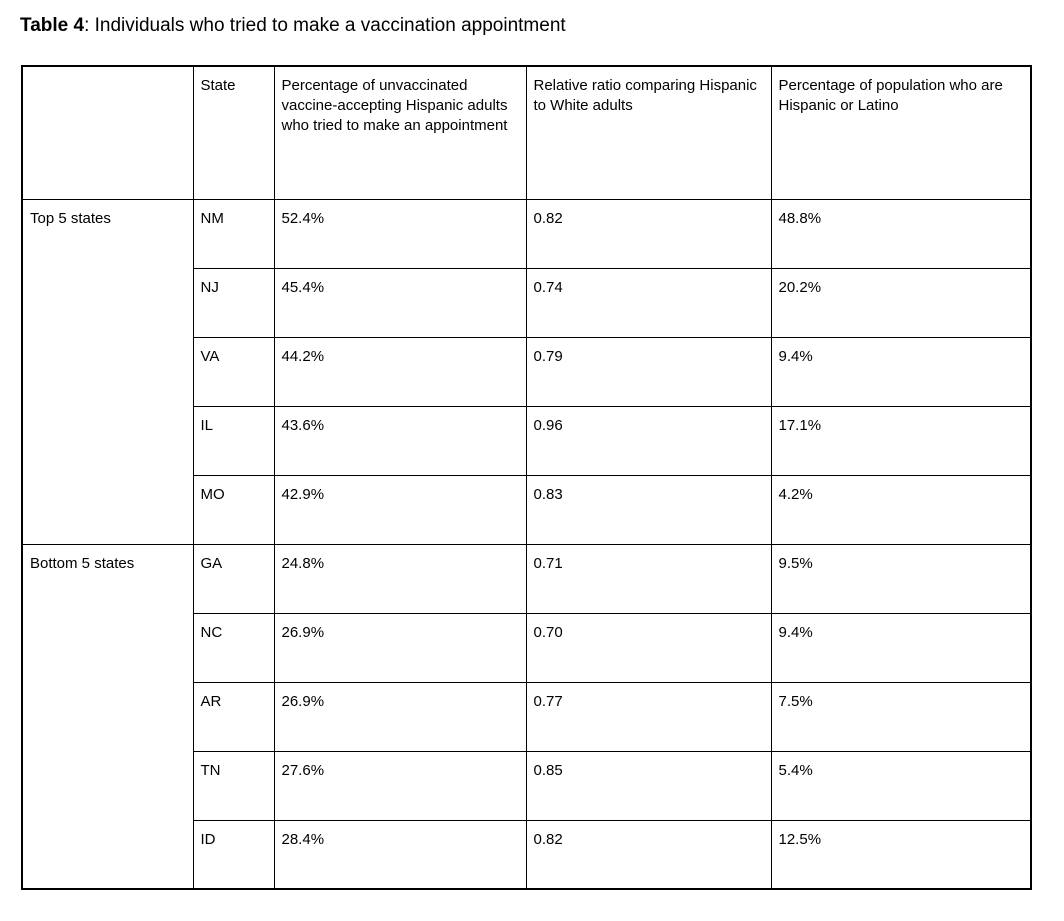  I want to click on state-cell: GA, so click(233, 578).